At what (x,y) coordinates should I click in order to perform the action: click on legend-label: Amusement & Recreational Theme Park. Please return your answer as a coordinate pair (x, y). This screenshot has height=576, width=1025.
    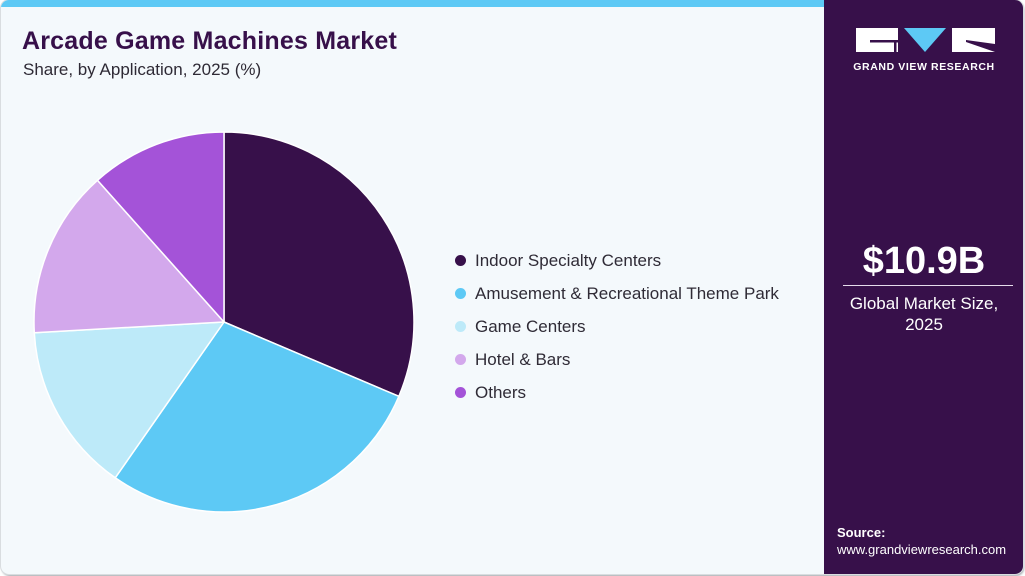
    Looking at the image, I should click on (627, 293).